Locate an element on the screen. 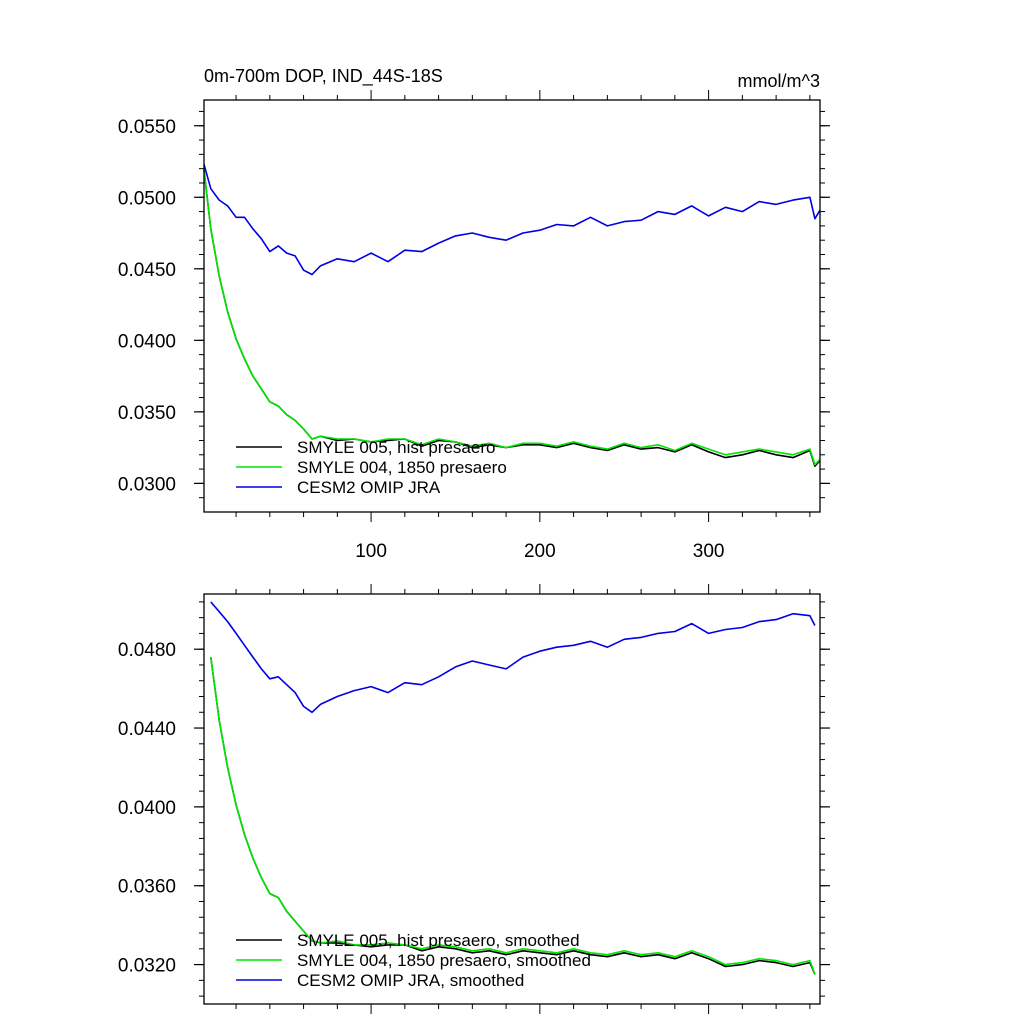 This screenshot has height=1024, width=1024. y-tick-label: 0.0500 is located at coordinates (147, 198).